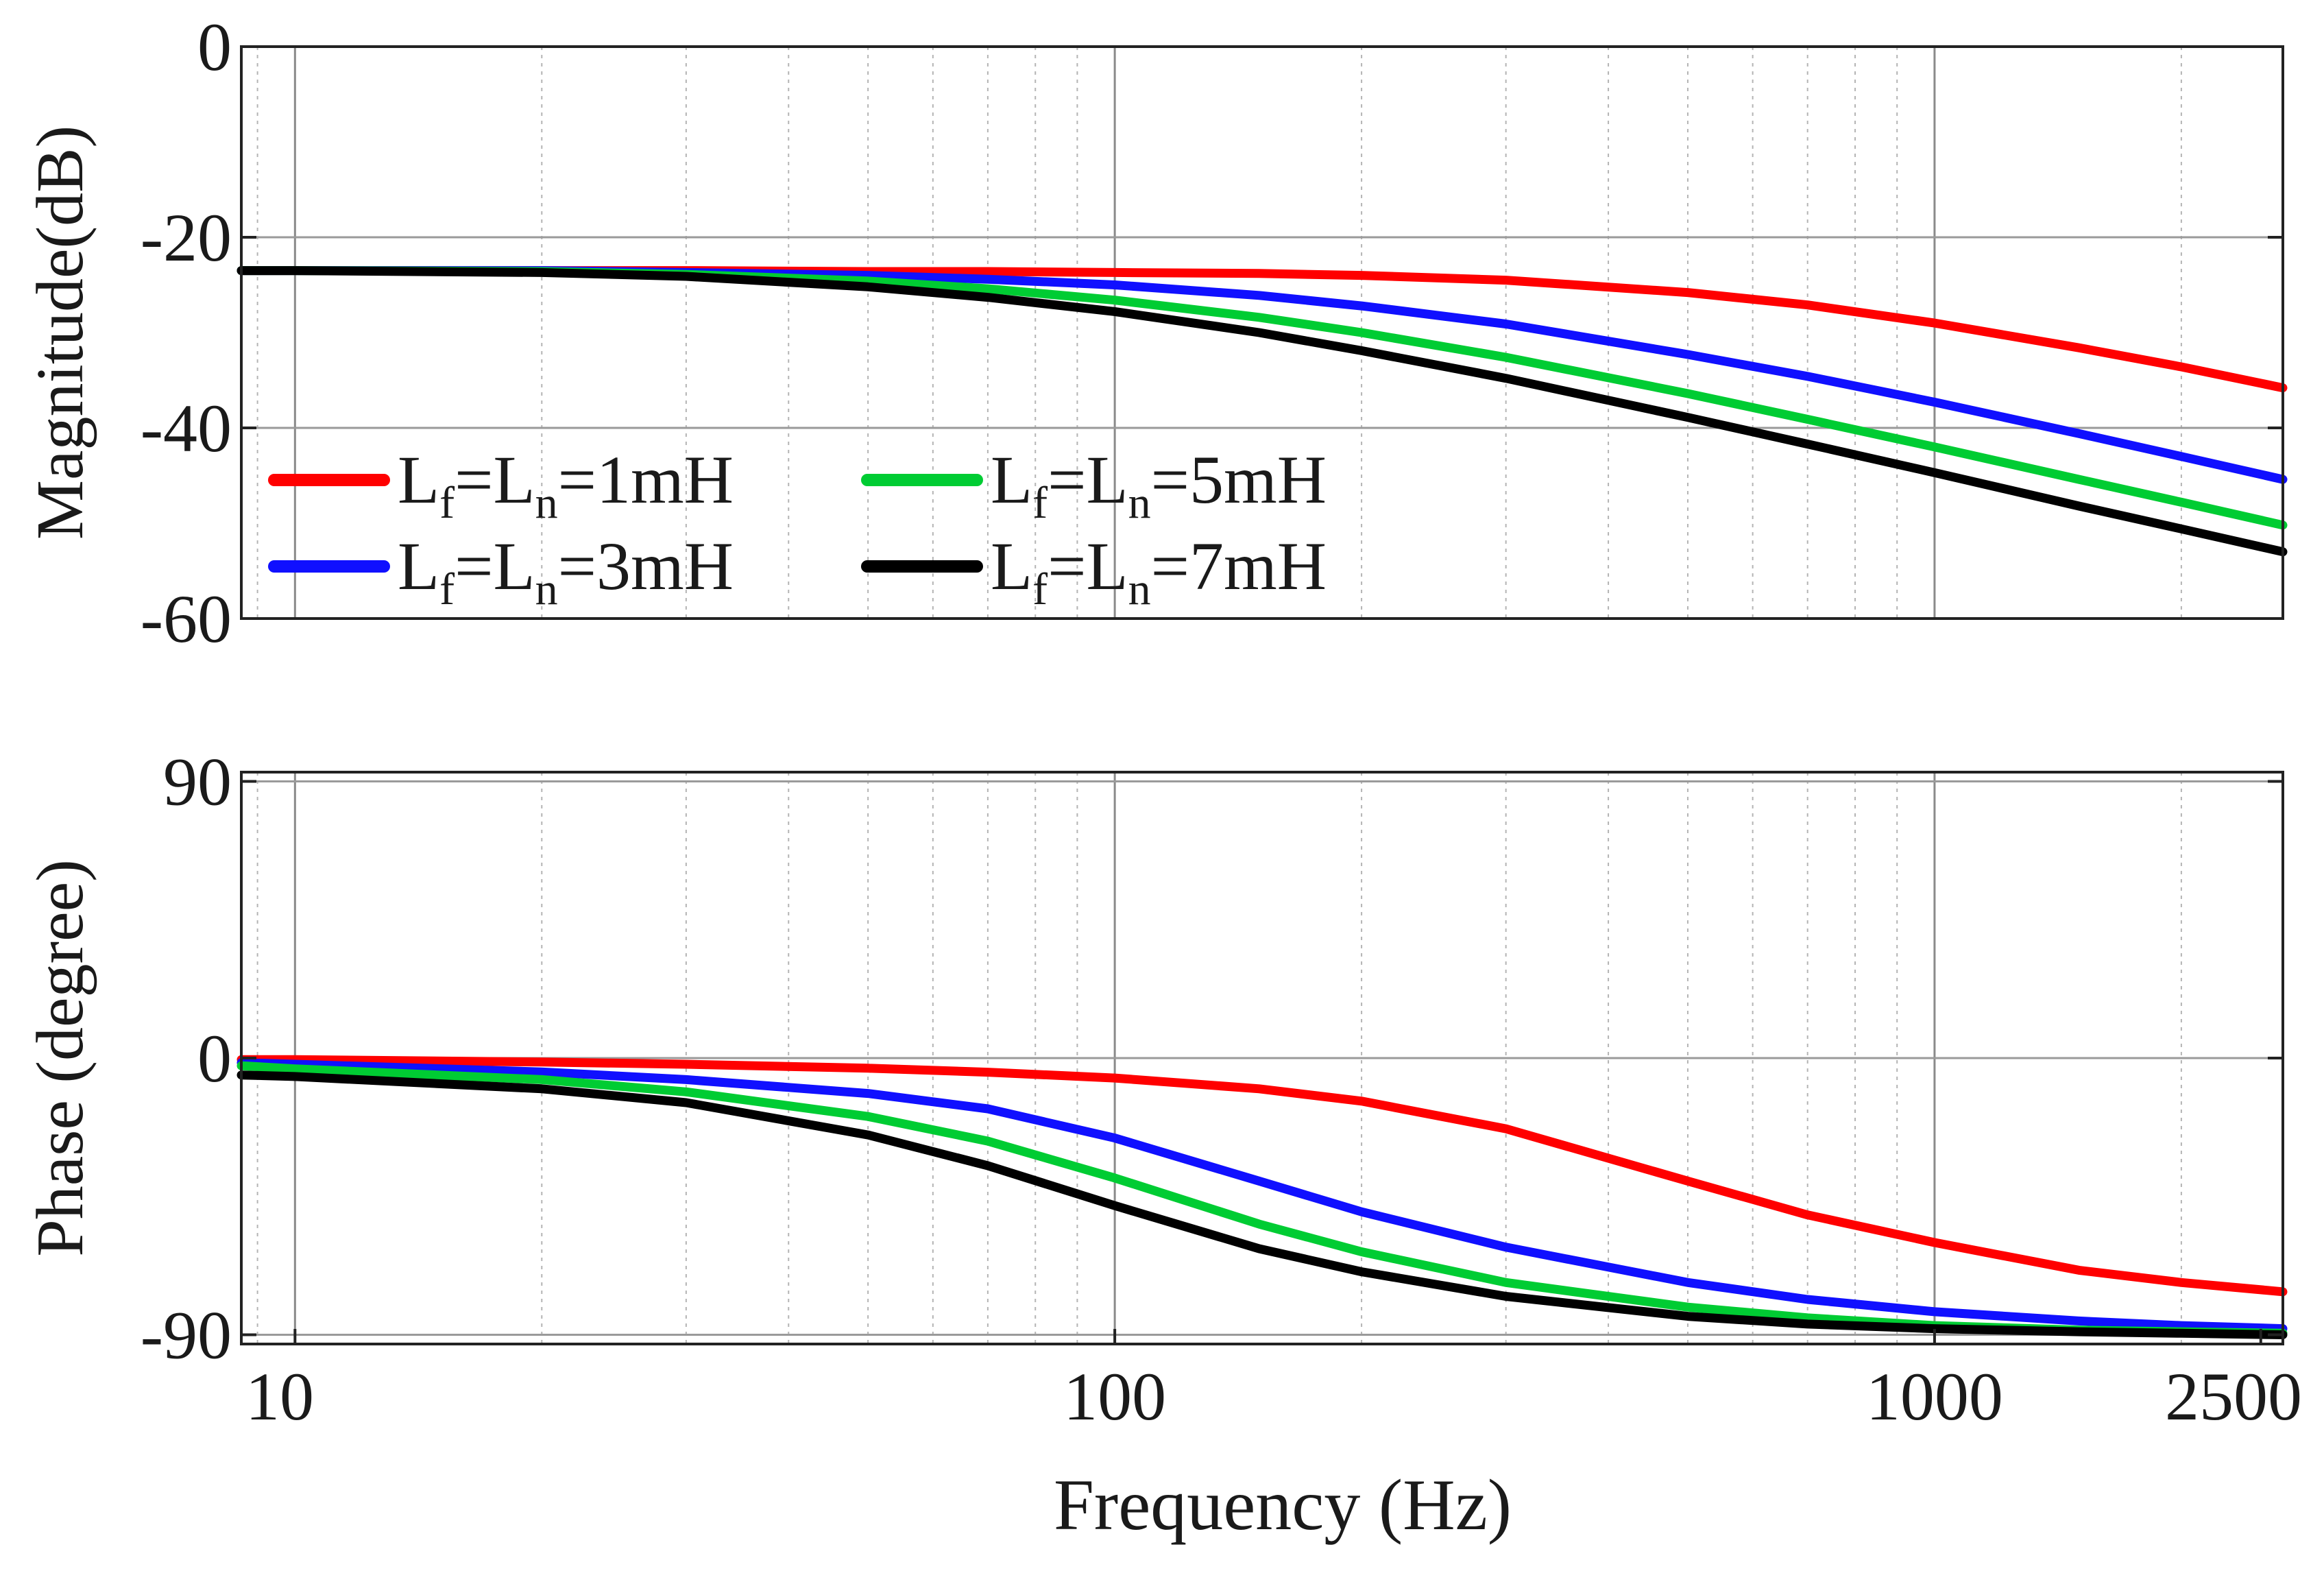 The width and height of the screenshot is (2324, 1571). I want to click on phase-y-axis-label: Phase (degree), so click(60, 1058).